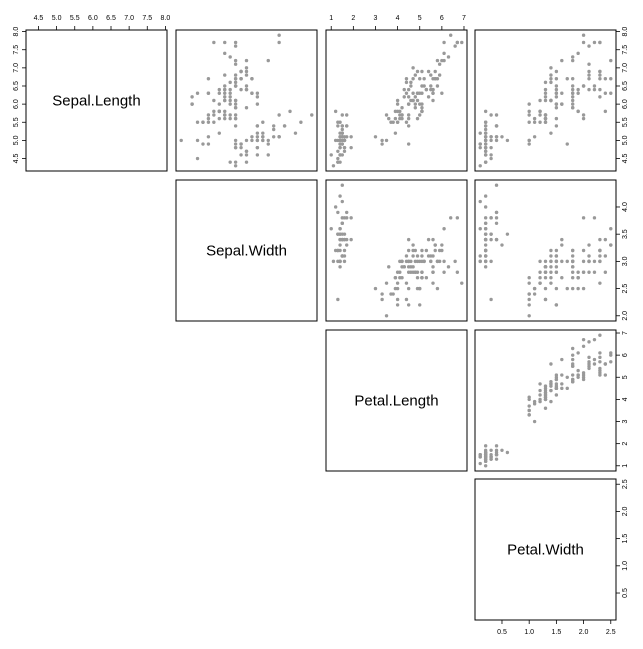 The image size is (643, 649). What do you see at coordinates (622, 95) in the screenshot?
I see `axis-right-sepal-length: 4.5 5.0 5.5 6.0 6.5 7.0 7.5 8.0` at bounding box center [622, 95].